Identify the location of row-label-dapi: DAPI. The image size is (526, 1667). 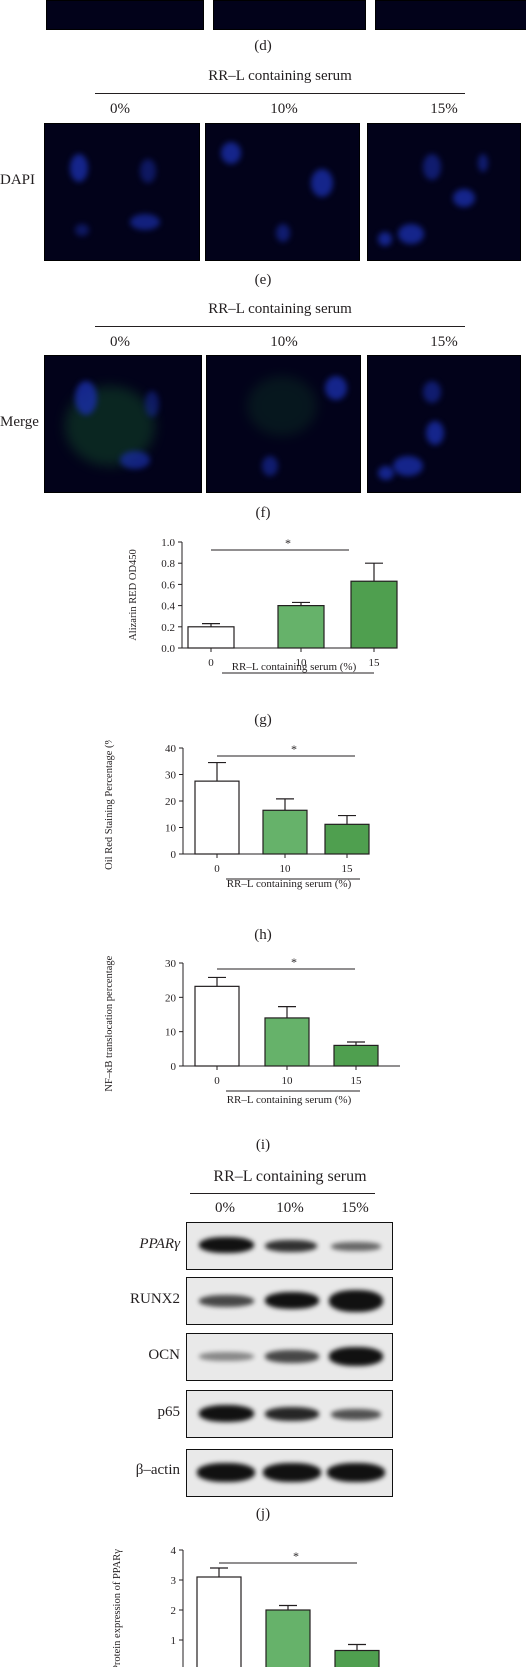
(18, 180).